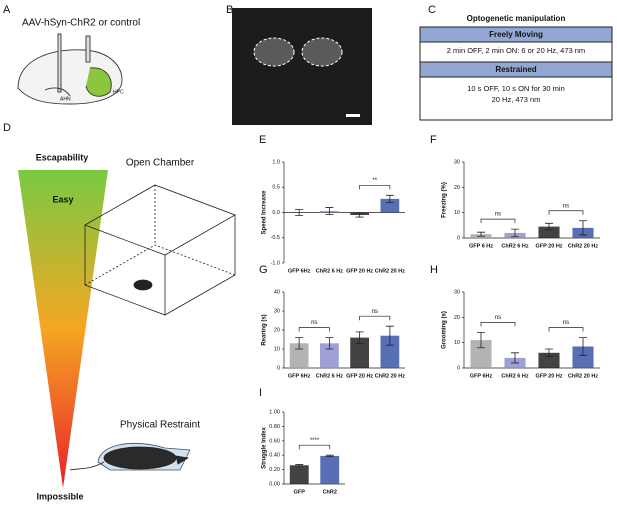 Image resolution: width=617 pixels, height=511 pixels. Describe the element at coordinates (260, 393) in the screenshot. I see `panel-letter: I` at that location.